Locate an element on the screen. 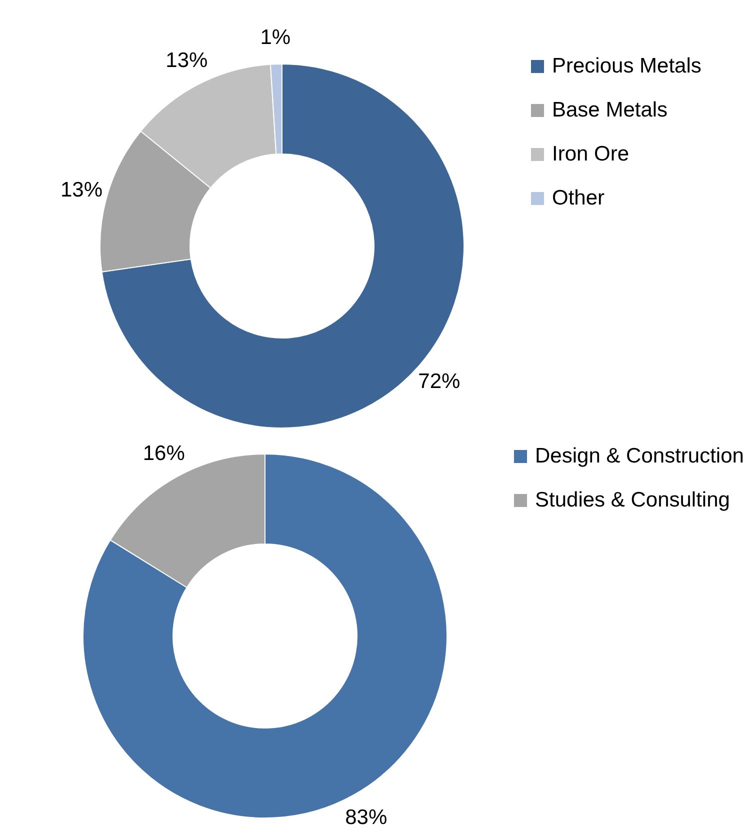  legend-label: Other is located at coordinates (578, 198).